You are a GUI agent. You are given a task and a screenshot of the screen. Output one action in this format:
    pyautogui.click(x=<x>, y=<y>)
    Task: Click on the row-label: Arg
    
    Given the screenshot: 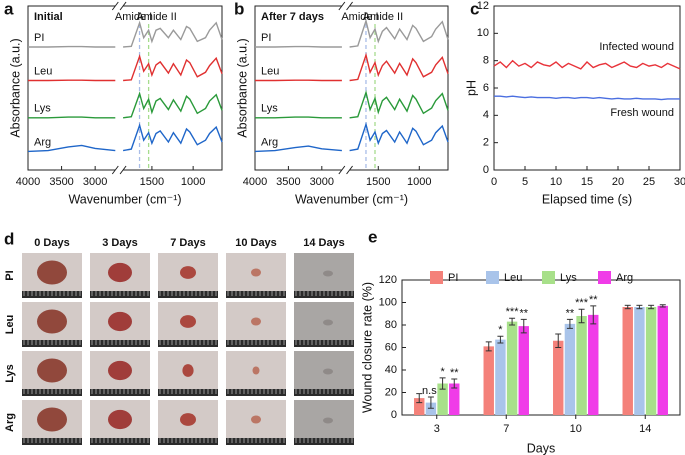 What is the action you would take?
    pyautogui.click(x=10, y=422)
    